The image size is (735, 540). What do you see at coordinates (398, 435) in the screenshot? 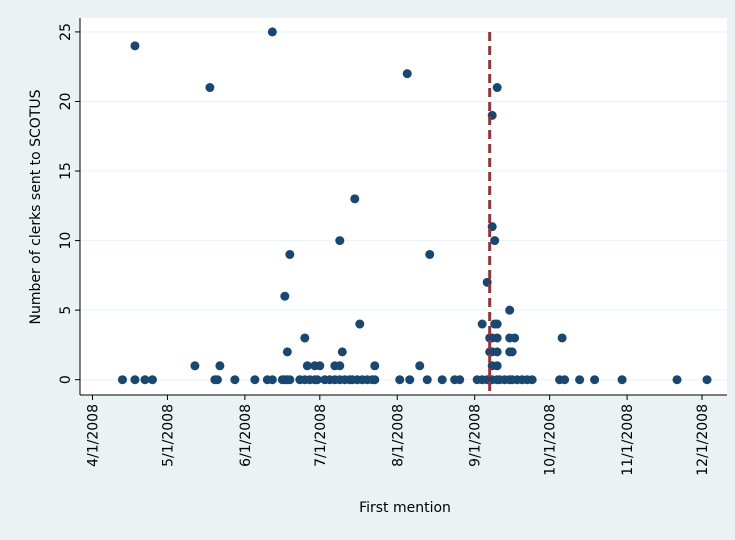
I see `x-tick-label: 8/1/2008` at bounding box center [398, 435].